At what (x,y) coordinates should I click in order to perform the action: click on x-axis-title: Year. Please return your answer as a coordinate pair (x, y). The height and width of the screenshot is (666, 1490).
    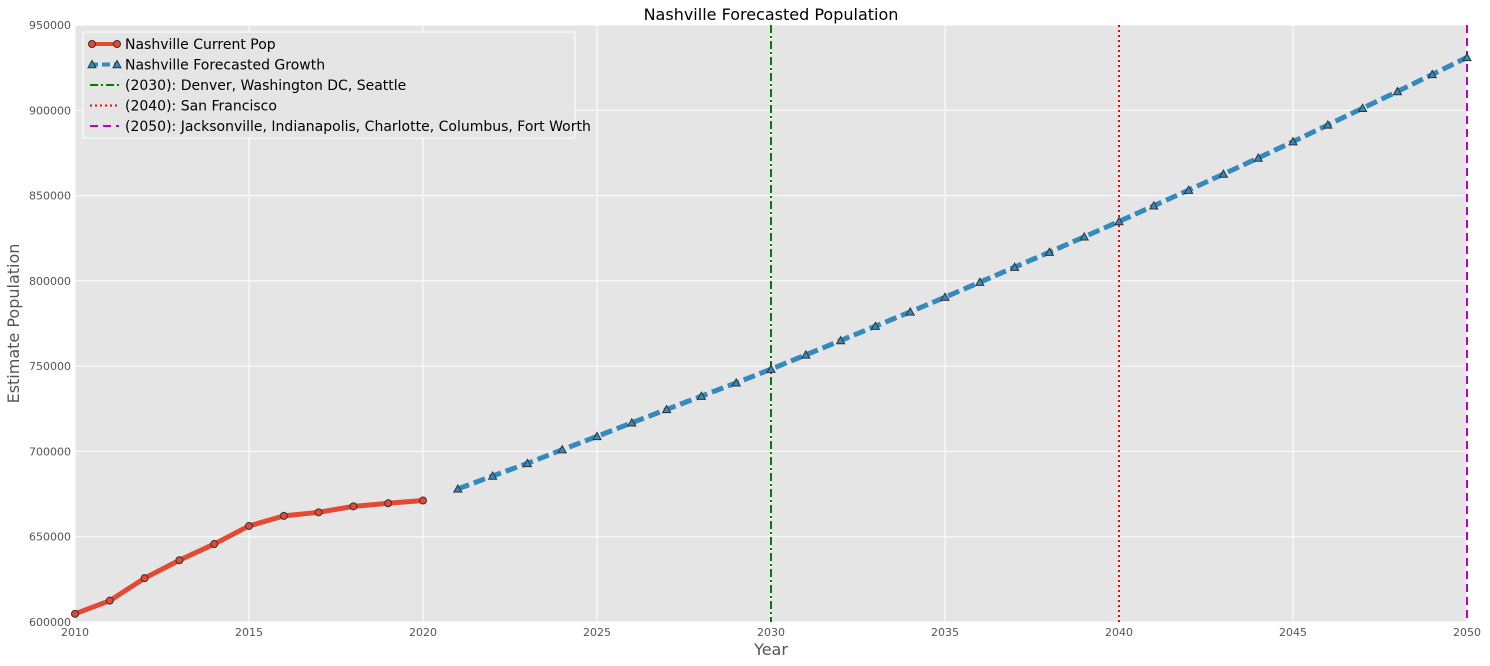
    Looking at the image, I should click on (770, 649).